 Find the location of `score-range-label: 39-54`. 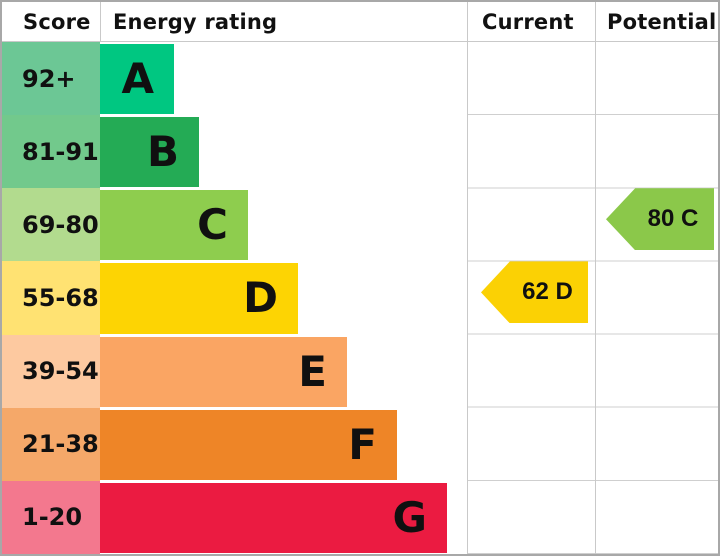

score-range-label: 39-54 is located at coordinates (60, 371).